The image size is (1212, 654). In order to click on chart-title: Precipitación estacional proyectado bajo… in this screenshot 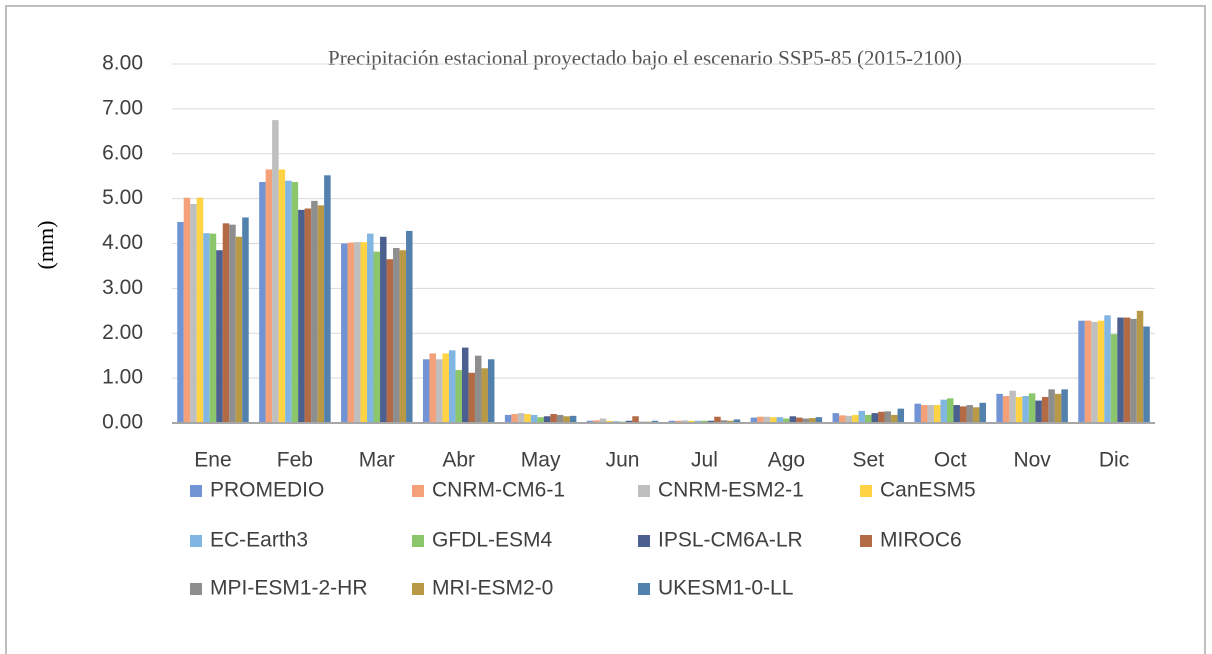, I will do `click(645, 58)`.